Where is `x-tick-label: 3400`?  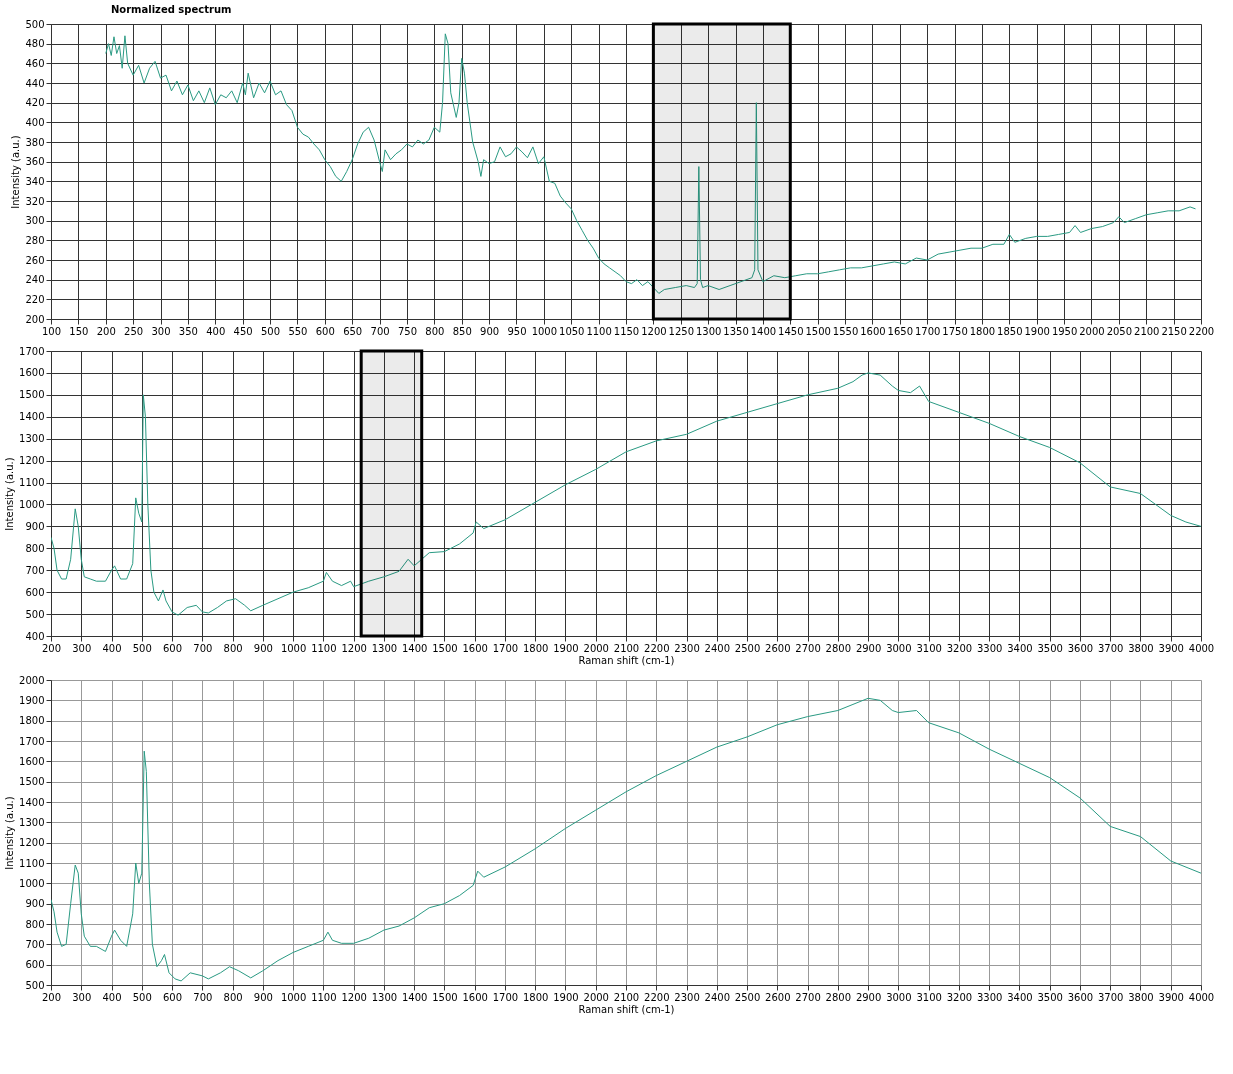
x-tick-label: 3400 is located at coordinates (1020, 648).